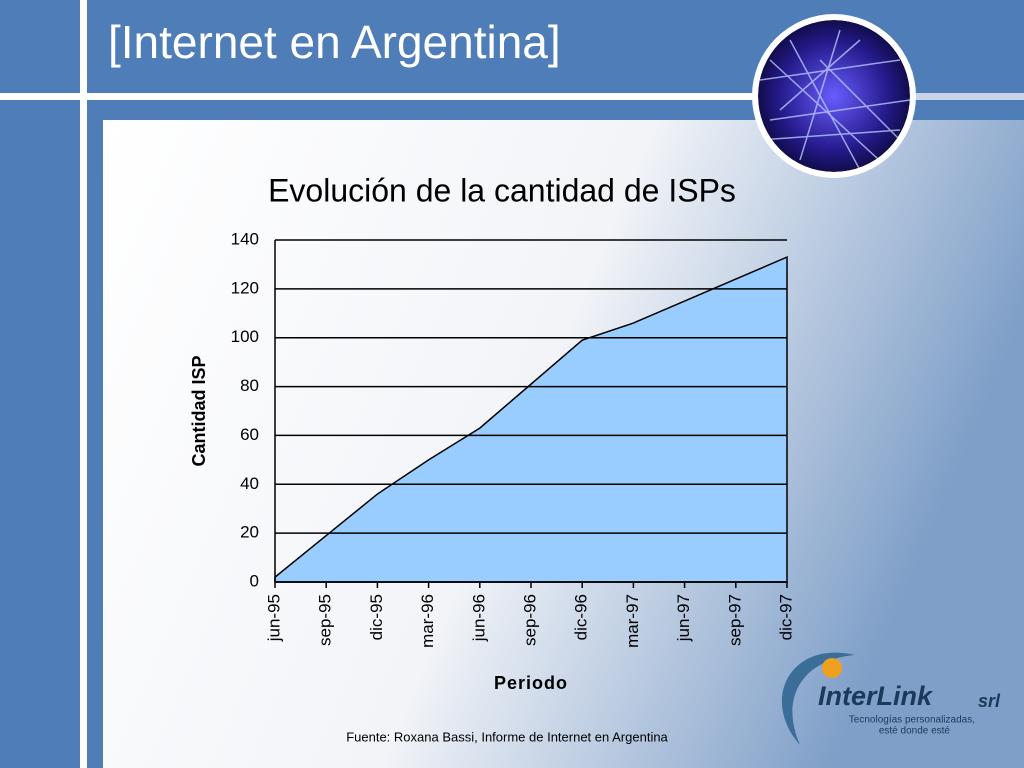 Image resolution: width=1024 pixels, height=768 pixels. What do you see at coordinates (915, 731) in the screenshot?
I see `logo-tagline: esté donde esté` at bounding box center [915, 731].